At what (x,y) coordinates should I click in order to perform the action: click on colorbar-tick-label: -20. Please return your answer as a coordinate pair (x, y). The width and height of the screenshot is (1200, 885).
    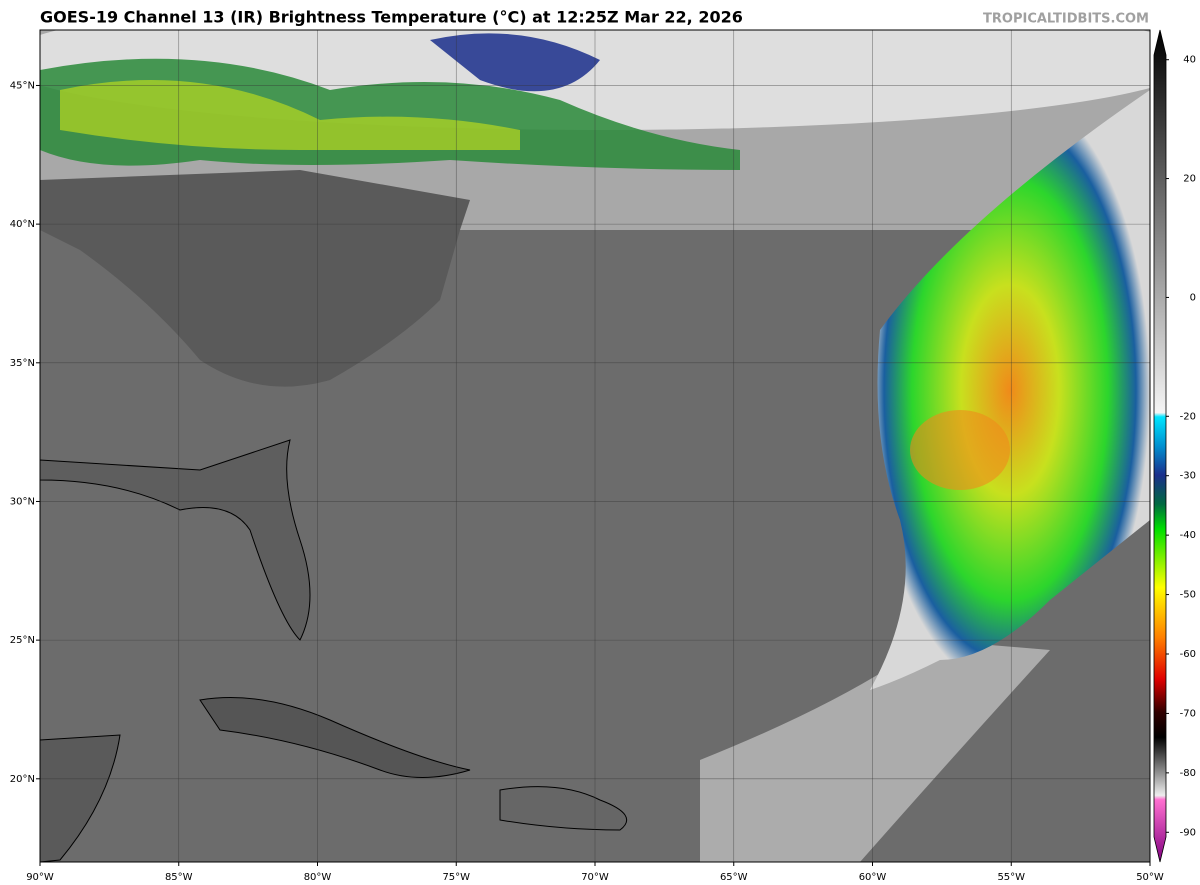
    Looking at the image, I should click on (1188, 416).